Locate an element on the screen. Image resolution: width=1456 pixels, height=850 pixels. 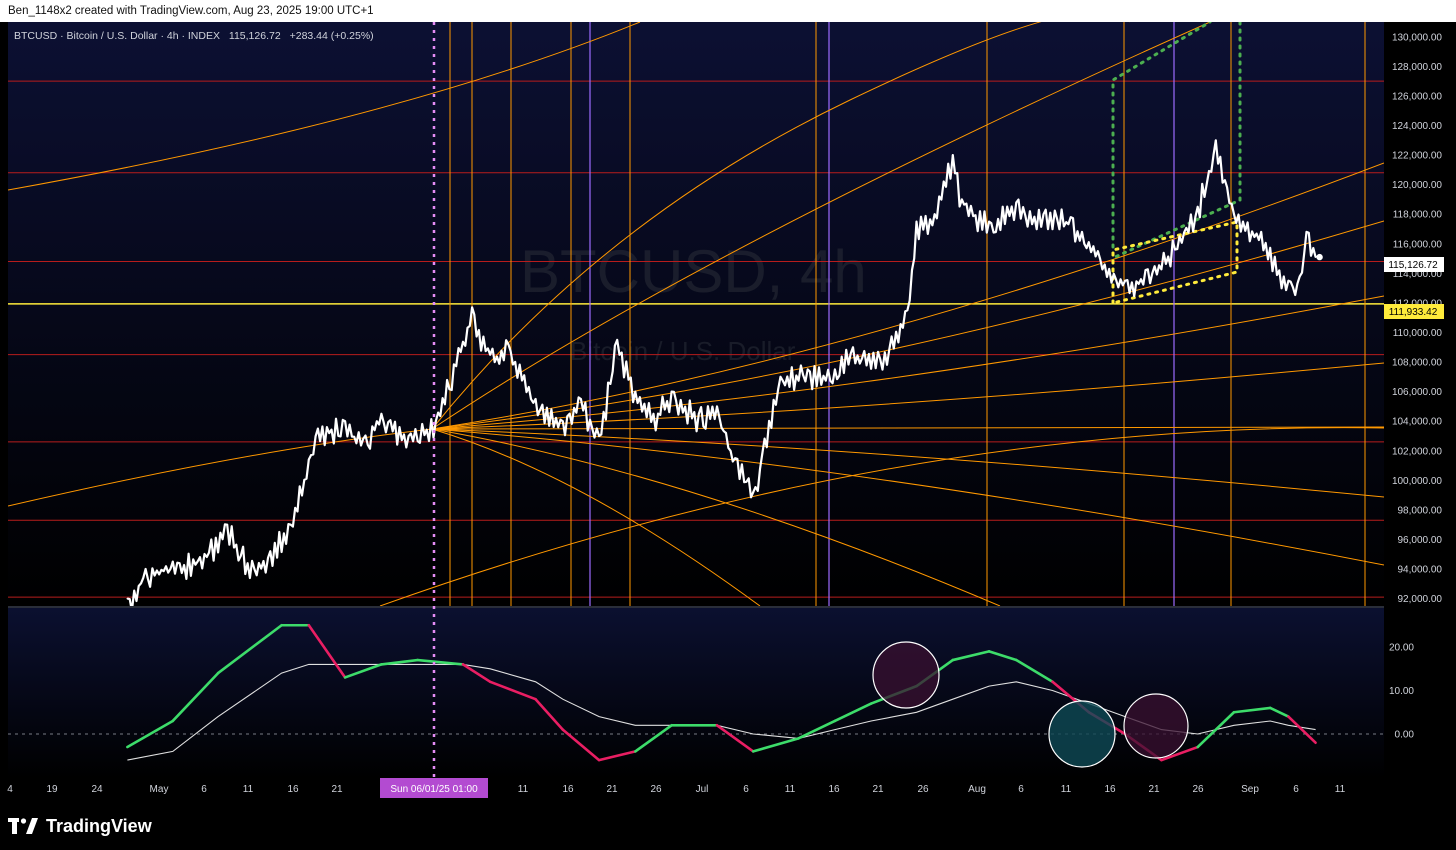
price-tick-label: 130,000.00 is located at coordinates (1417, 37).